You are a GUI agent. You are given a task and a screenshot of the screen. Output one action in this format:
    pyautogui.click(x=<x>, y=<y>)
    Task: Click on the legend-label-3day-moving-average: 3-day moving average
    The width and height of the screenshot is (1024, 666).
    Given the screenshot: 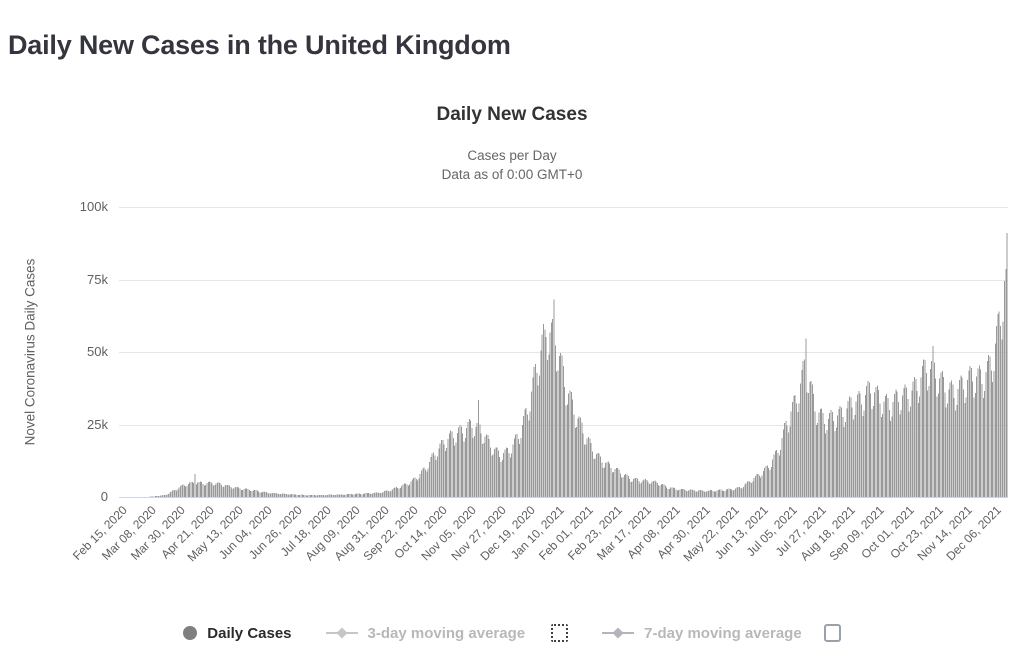 What is the action you would take?
    pyautogui.click(x=446, y=633)
    